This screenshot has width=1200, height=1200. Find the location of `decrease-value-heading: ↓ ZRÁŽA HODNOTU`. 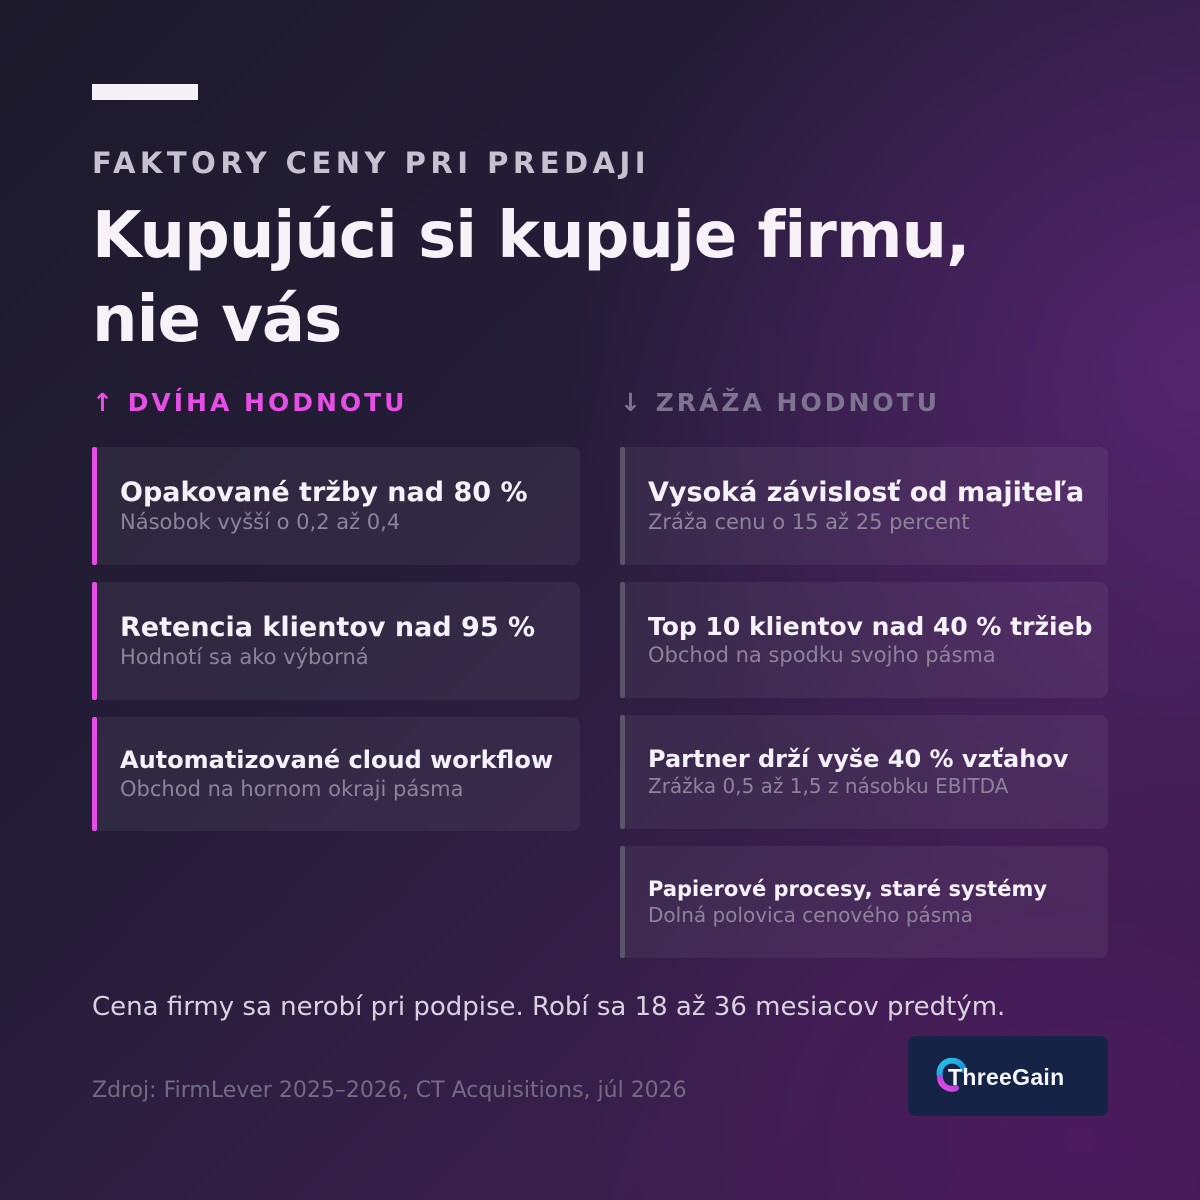

decrease-value-heading: ↓ ZRÁŽA HODNOTU is located at coordinates (780, 402).